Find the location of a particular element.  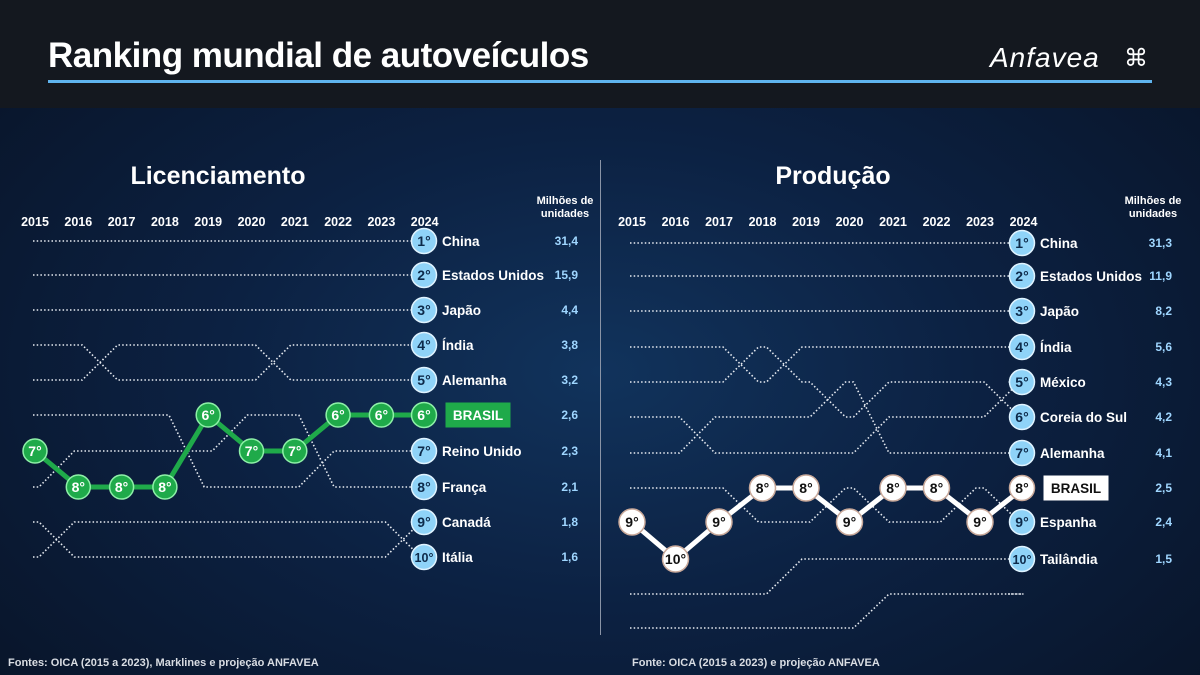

value-label: 31,3 is located at coordinates (1161, 243).